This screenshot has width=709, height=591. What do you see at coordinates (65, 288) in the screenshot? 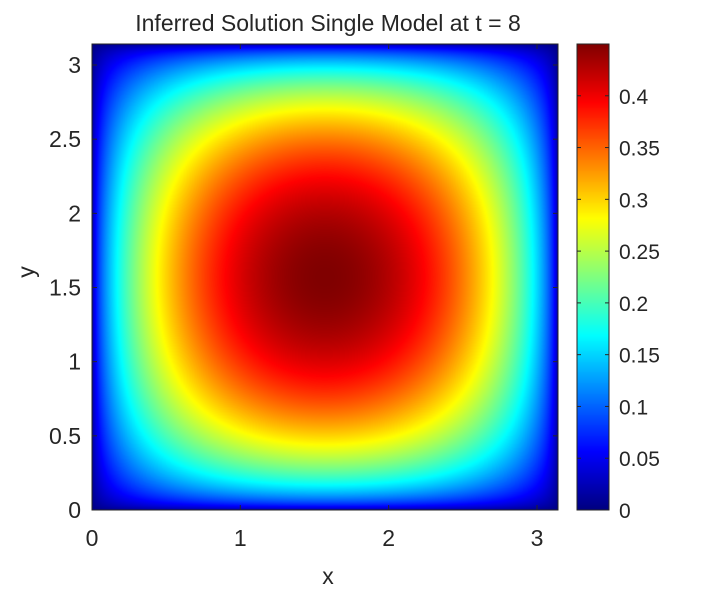
I see `y-tick-label: 1.5` at bounding box center [65, 288].